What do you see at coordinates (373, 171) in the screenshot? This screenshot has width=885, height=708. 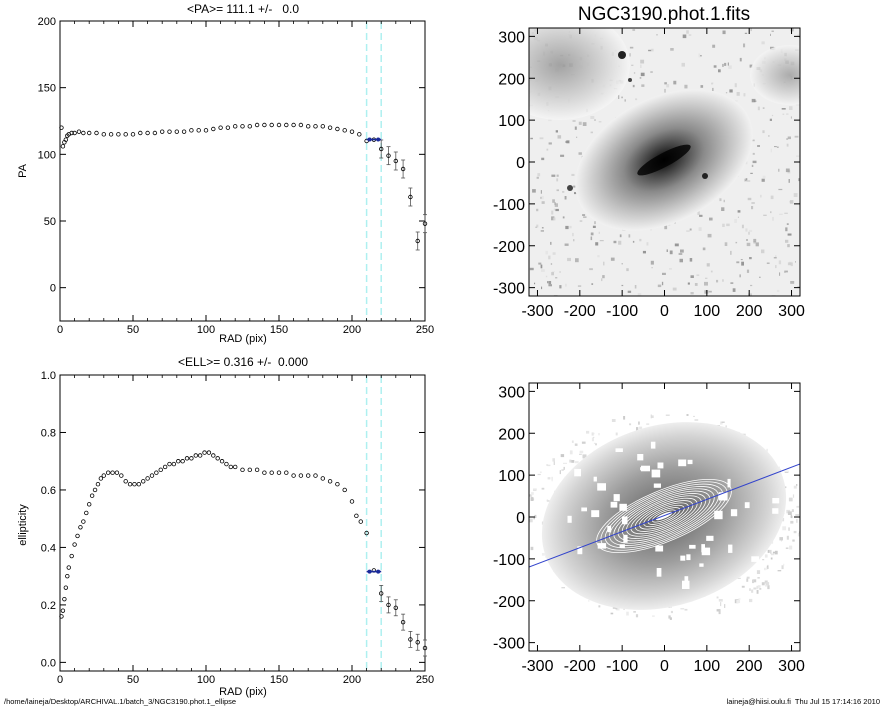 I see `pa-markers` at bounding box center [373, 171].